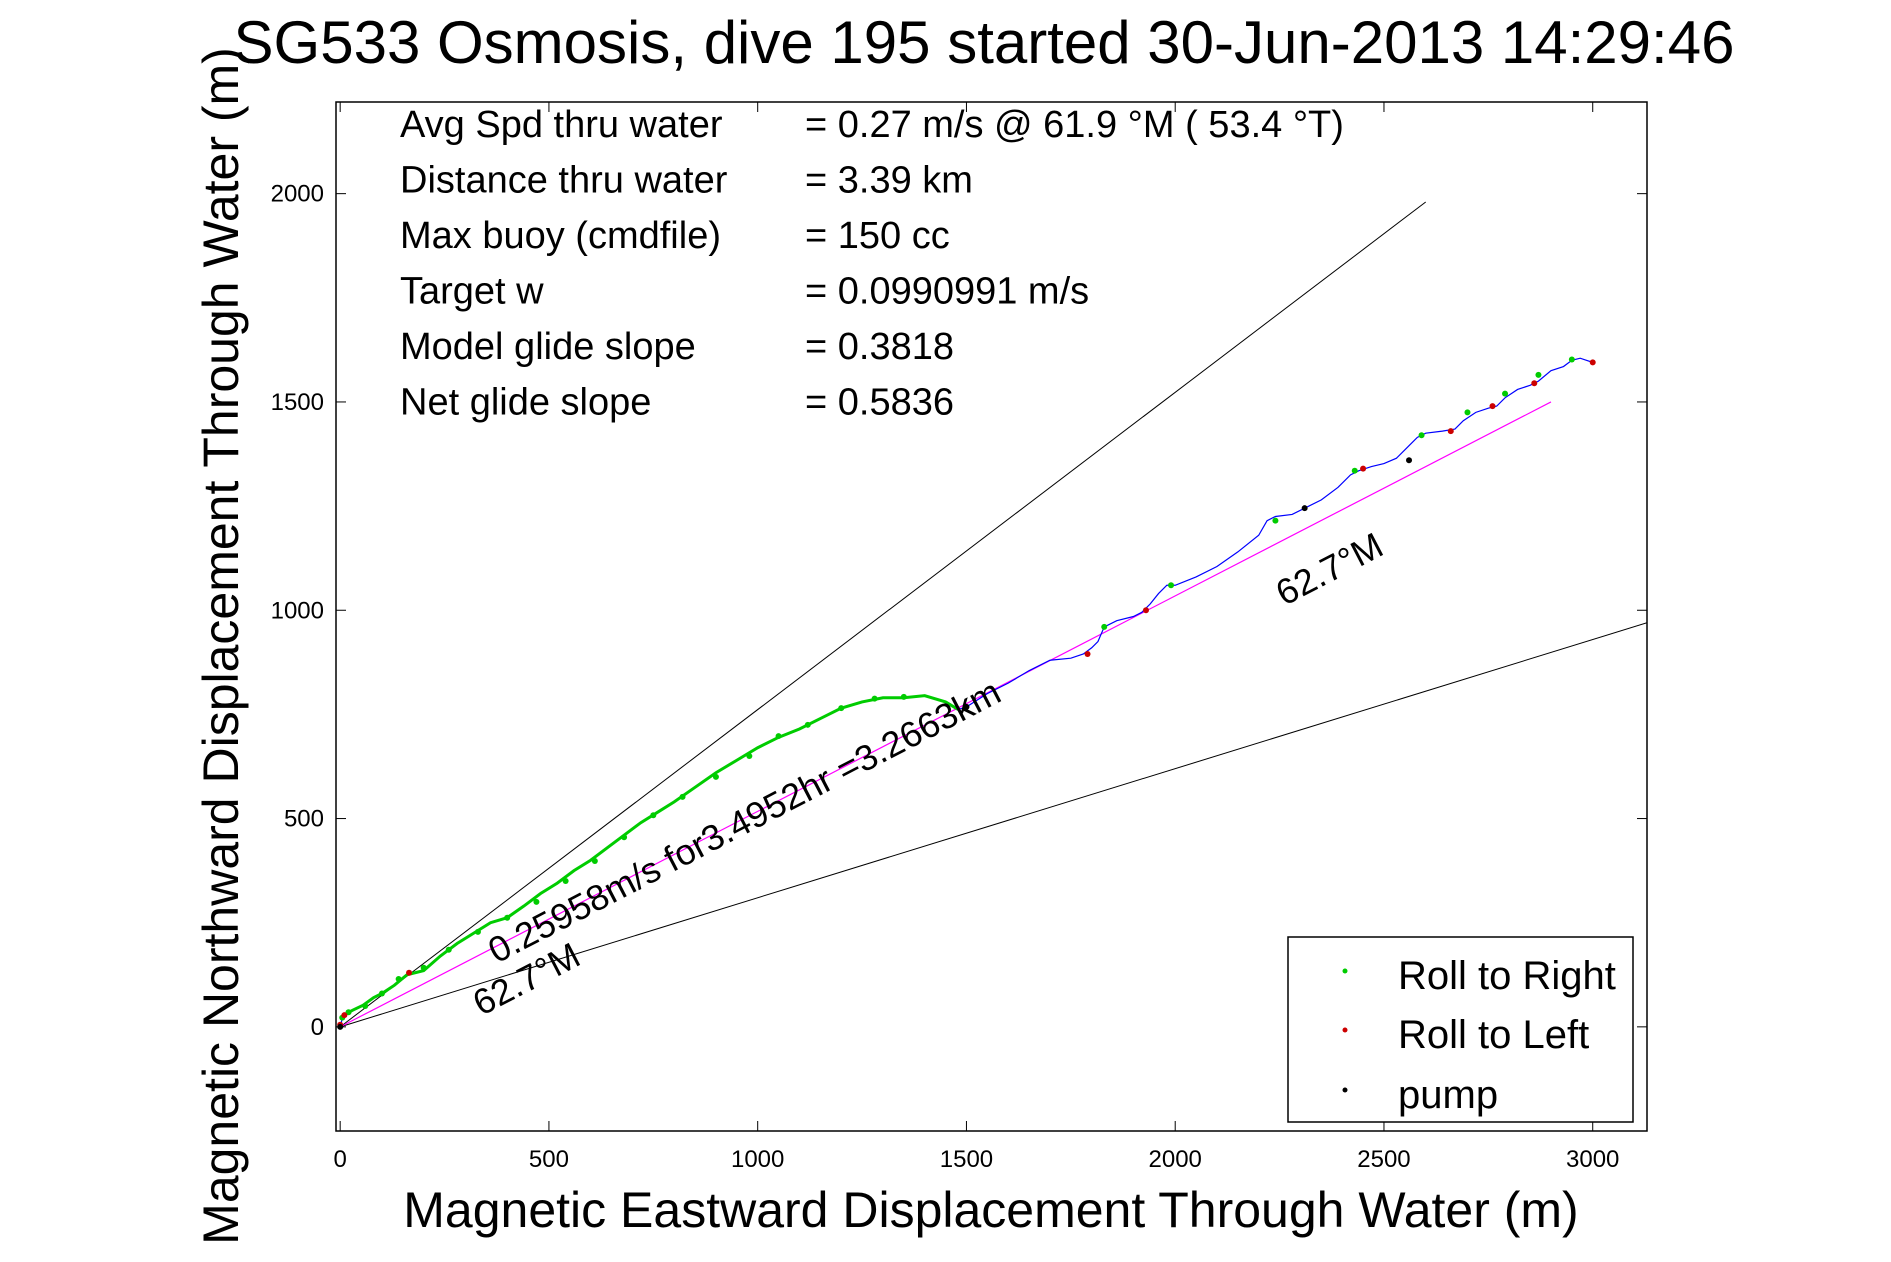  What do you see at coordinates (1345, 1030) in the screenshot?
I see `legend-marker-roll-left` at bounding box center [1345, 1030].